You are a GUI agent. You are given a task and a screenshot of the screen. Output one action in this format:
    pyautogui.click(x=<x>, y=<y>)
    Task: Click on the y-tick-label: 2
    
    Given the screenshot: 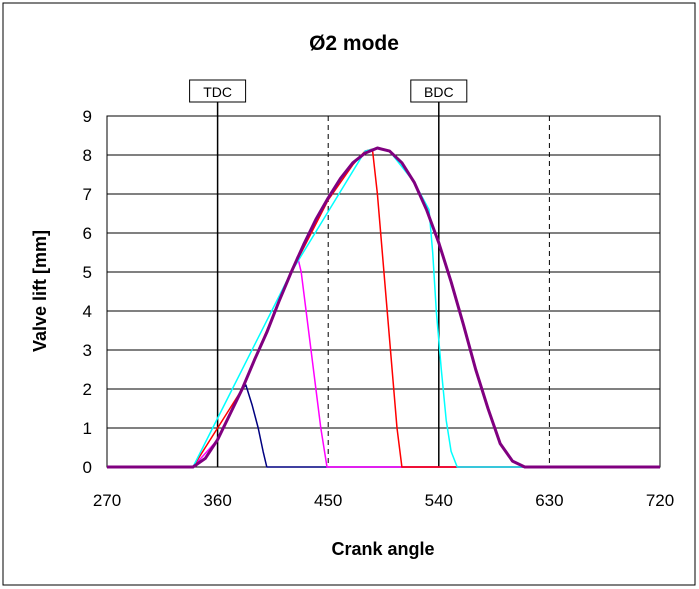 What is the action you would take?
    pyautogui.click(x=87, y=389)
    